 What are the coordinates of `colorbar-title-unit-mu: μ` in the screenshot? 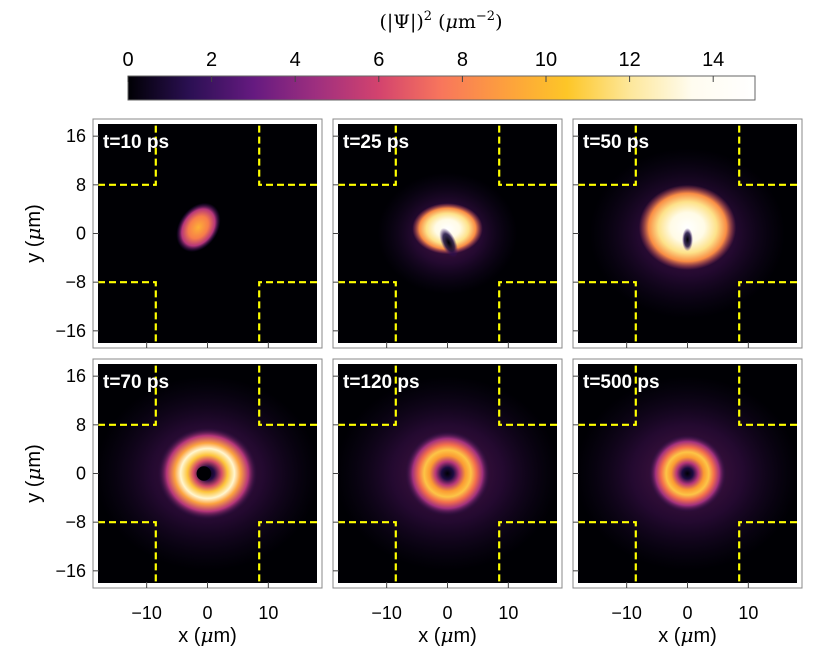 It's located at (452, 22).